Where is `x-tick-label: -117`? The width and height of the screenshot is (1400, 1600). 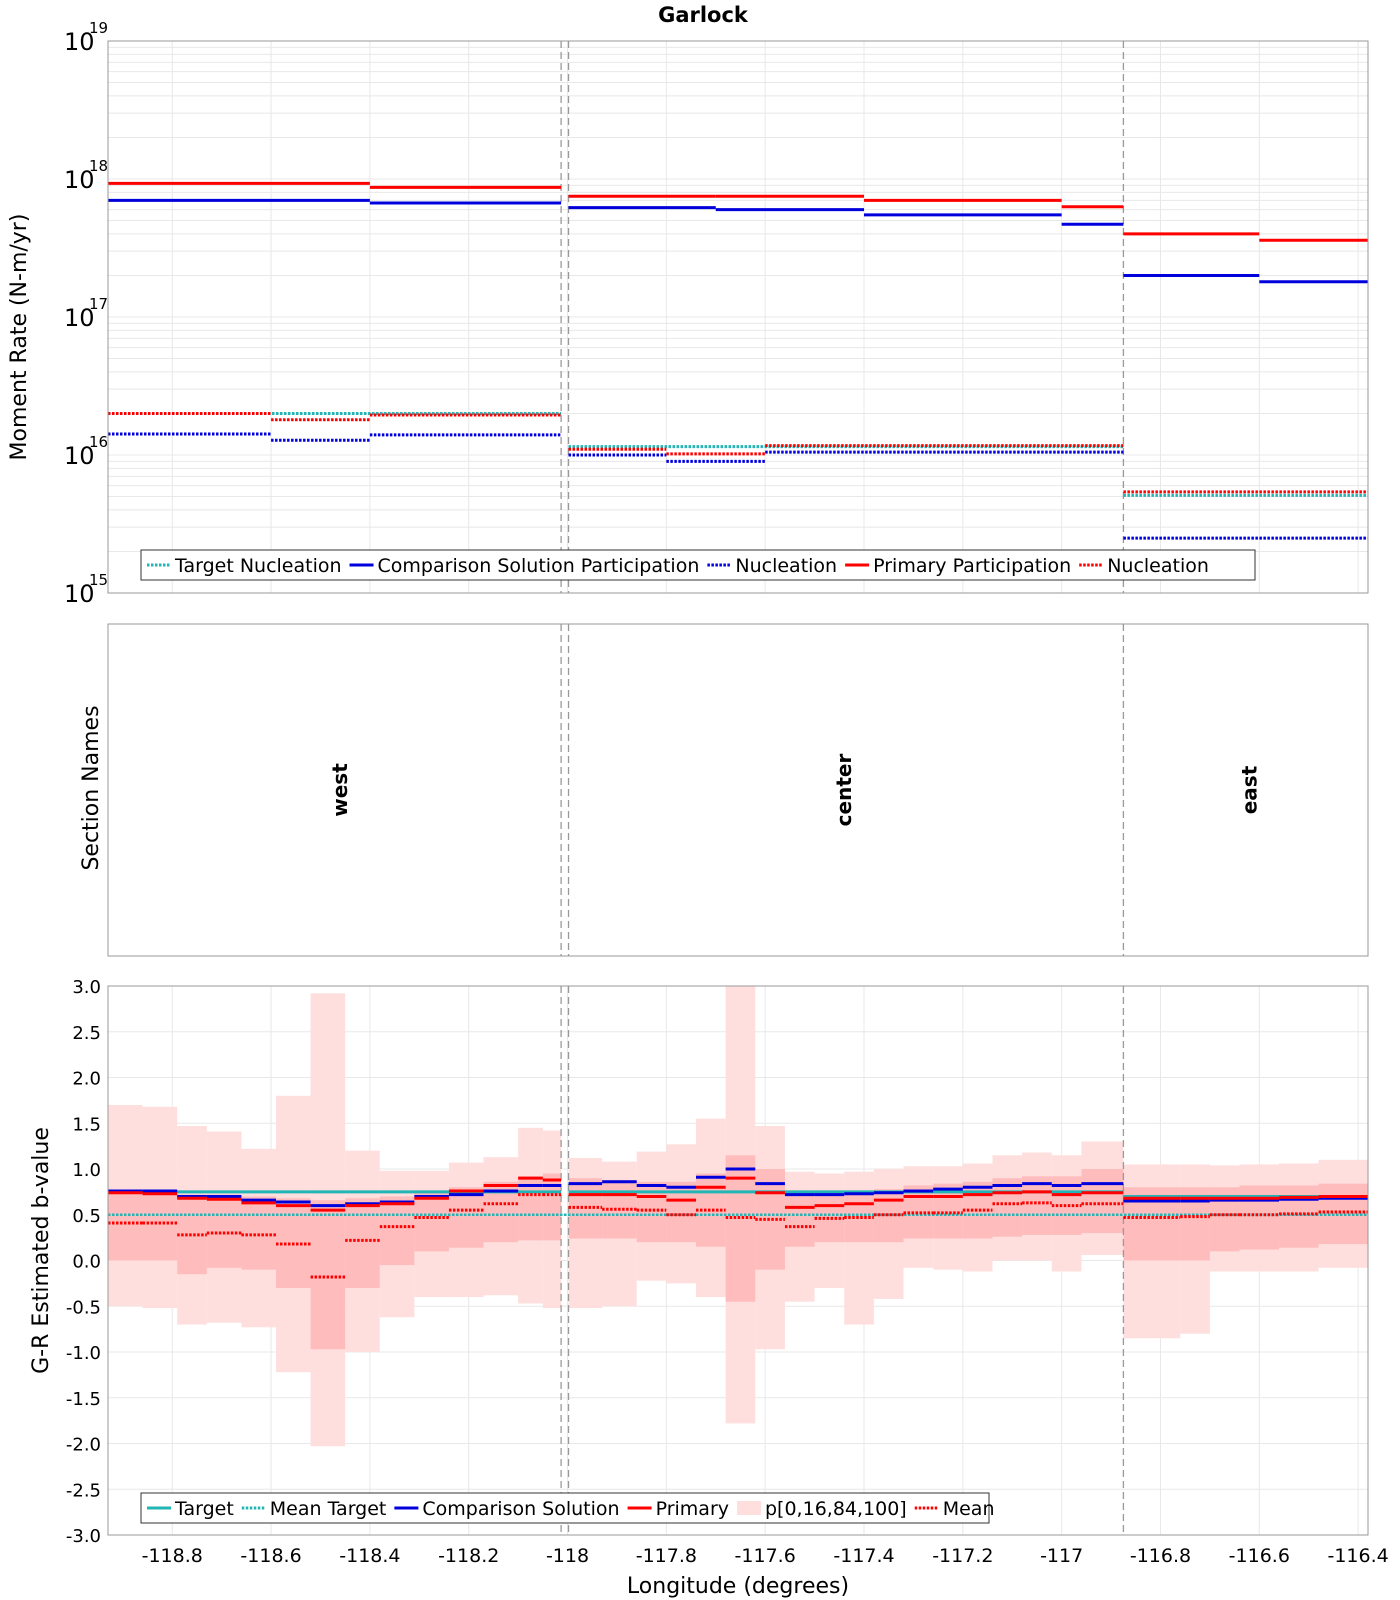
x-tick-label: -117 is located at coordinates (1061, 1556).